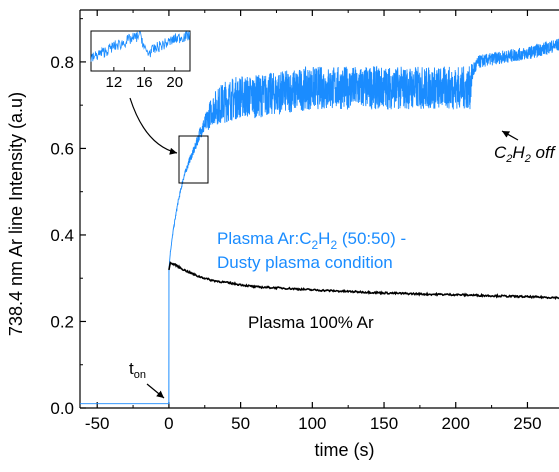 Image resolution: width=559 pixels, height=472 pixels. What do you see at coordinates (305, 262) in the screenshot?
I see `dusty-label-line2: Dusty plasma condition` at bounding box center [305, 262].